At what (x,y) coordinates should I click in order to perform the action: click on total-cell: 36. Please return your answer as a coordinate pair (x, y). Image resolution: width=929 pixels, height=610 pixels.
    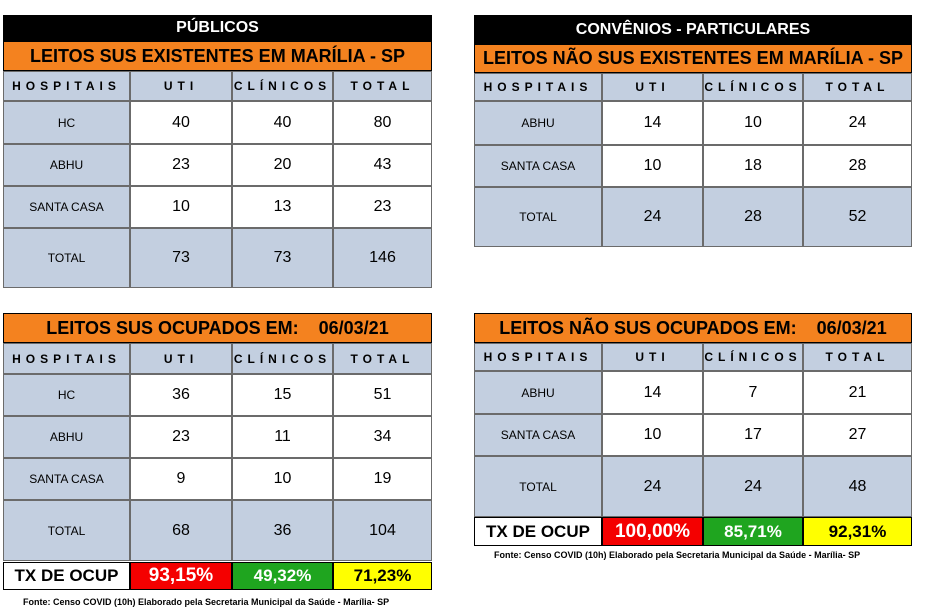
    Looking at the image, I should click on (282, 530).